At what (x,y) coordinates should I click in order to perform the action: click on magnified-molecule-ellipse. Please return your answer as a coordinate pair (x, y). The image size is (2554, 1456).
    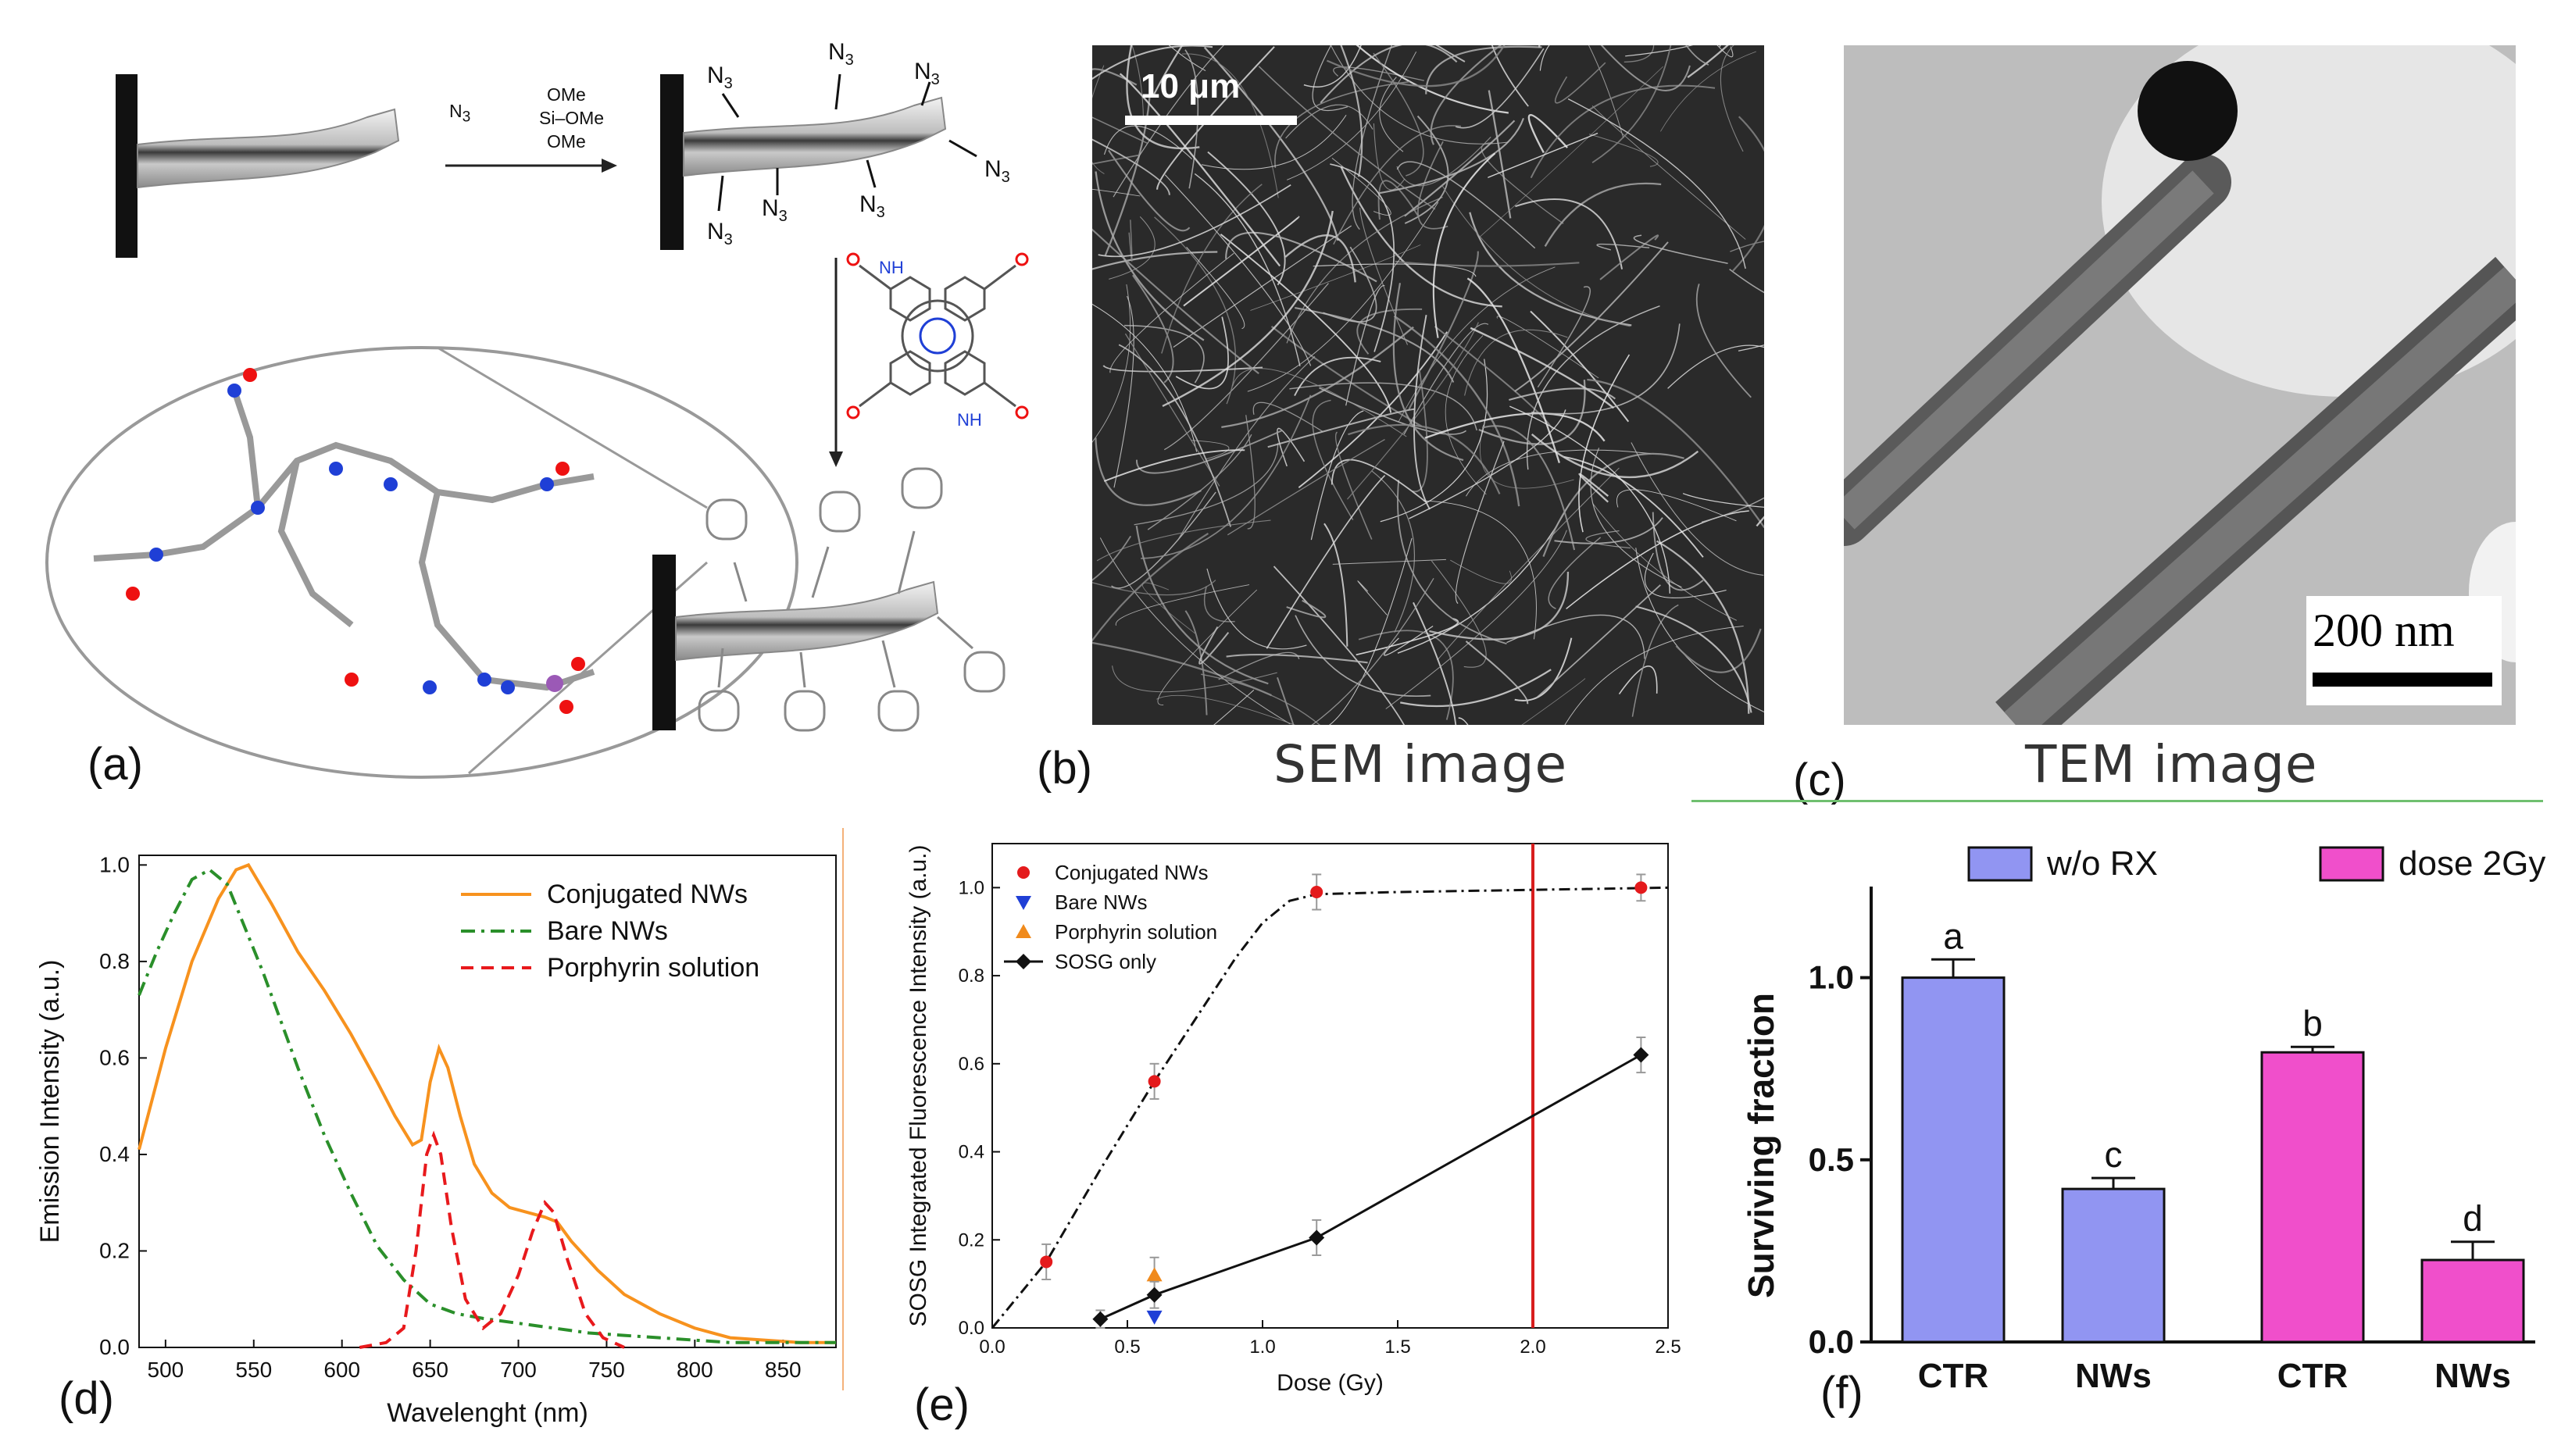
    Looking at the image, I should click on (422, 562).